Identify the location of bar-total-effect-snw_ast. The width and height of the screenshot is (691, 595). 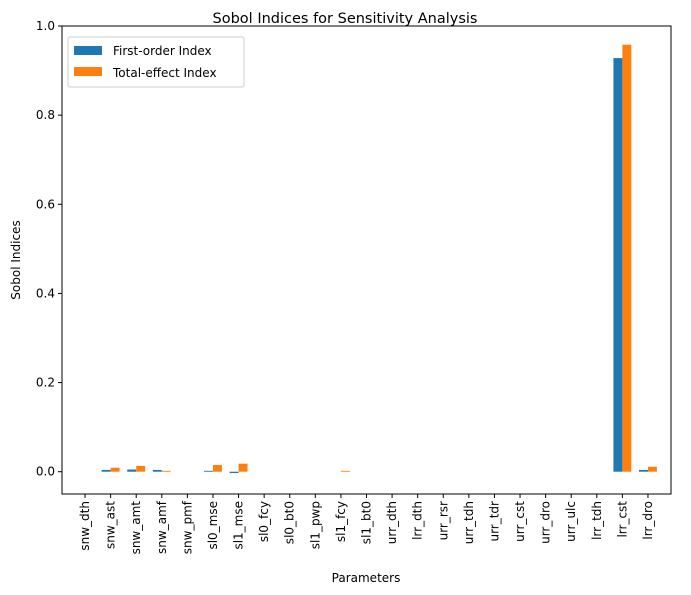
(115, 469).